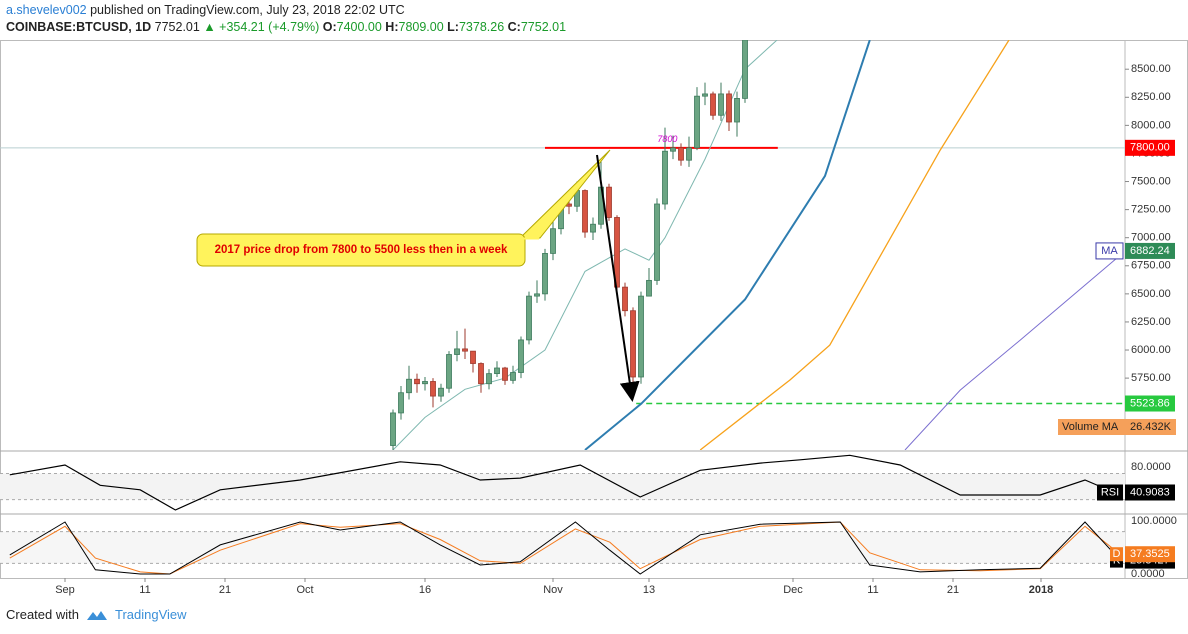  I want to click on y-tick-label: 8500.00, so click(1151, 69).